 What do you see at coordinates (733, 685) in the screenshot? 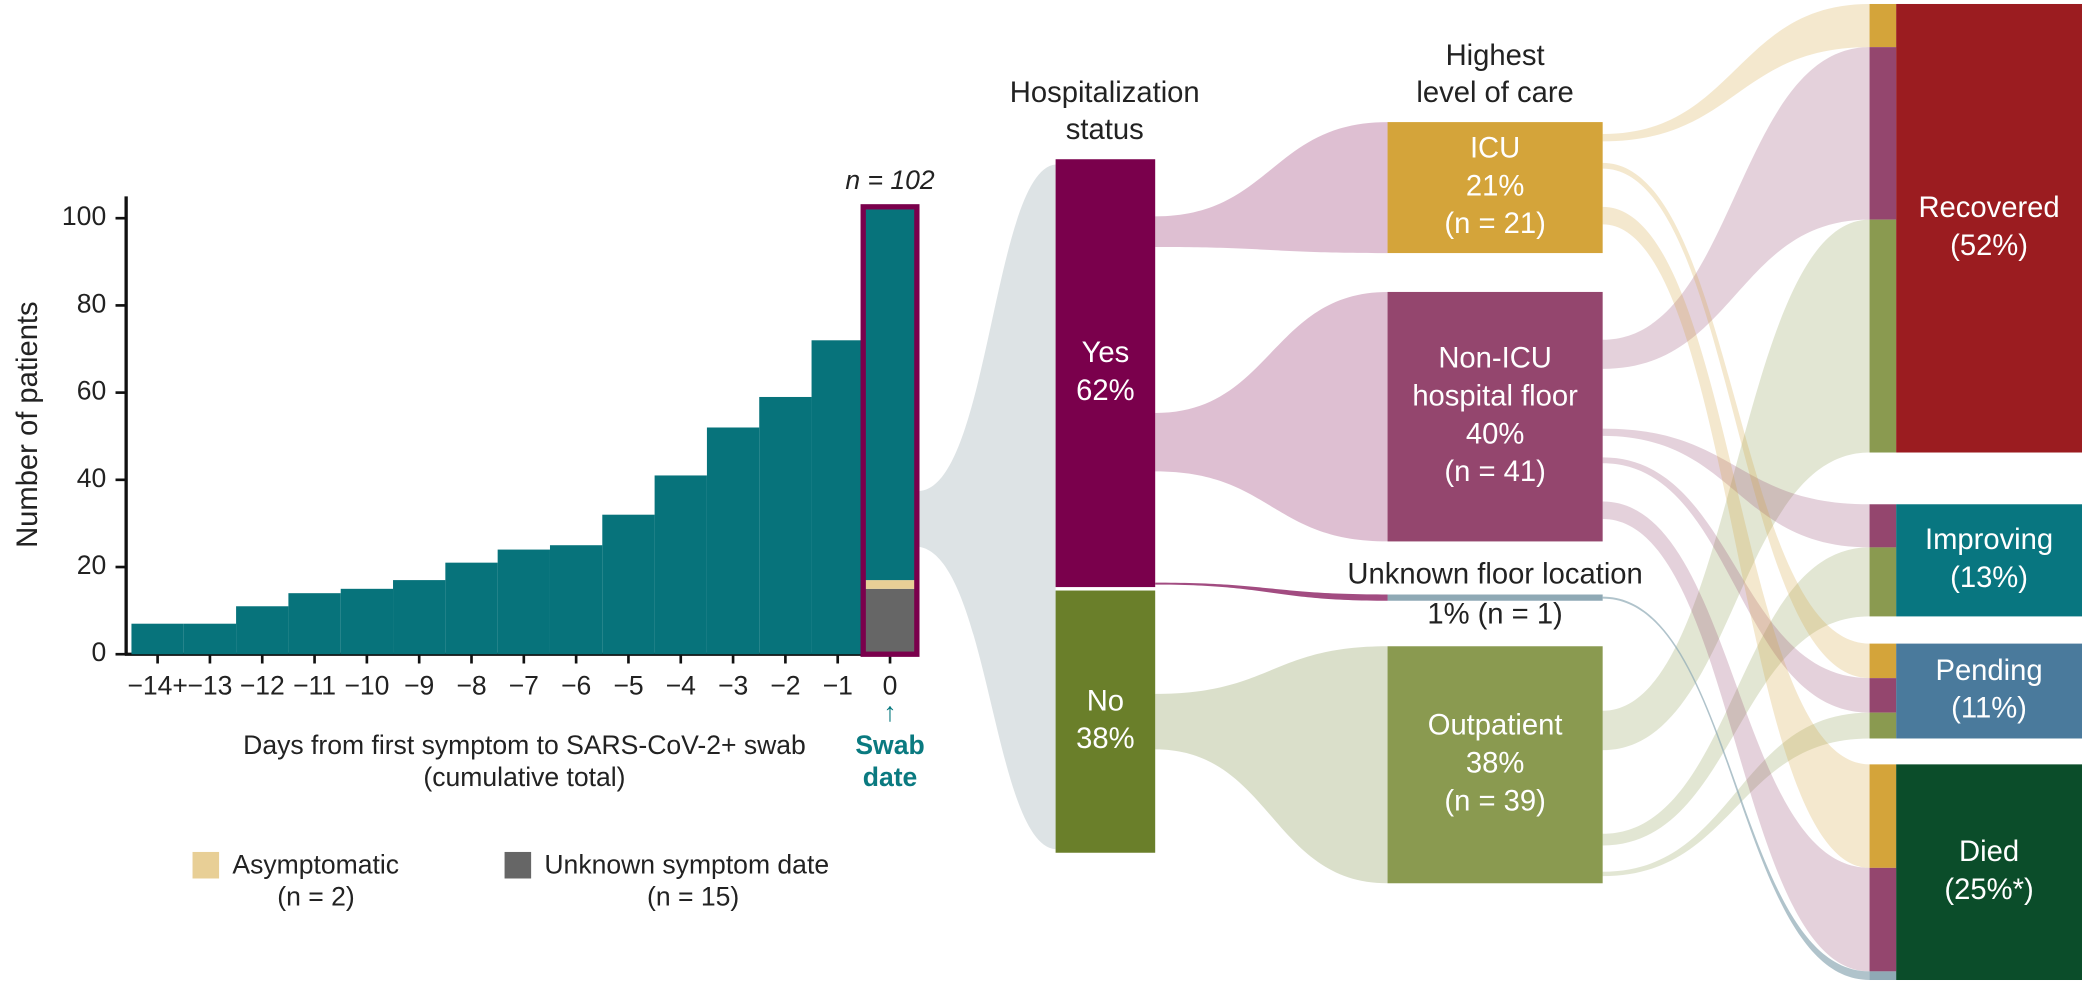
I see `x-tick-label: −3` at bounding box center [733, 685].